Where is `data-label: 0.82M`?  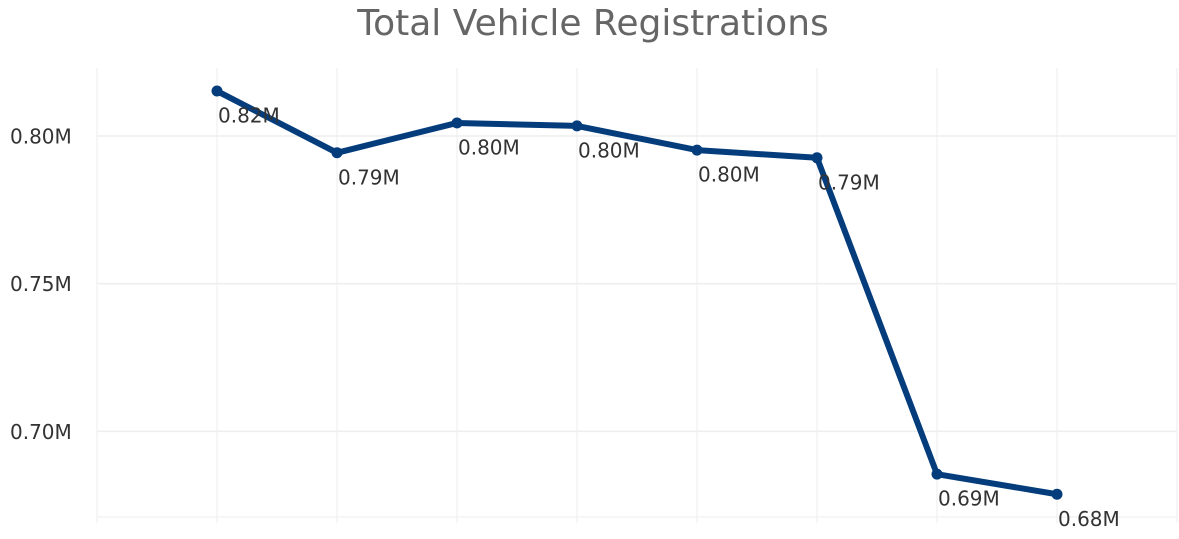 data-label: 0.82M is located at coordinates (249, 116).